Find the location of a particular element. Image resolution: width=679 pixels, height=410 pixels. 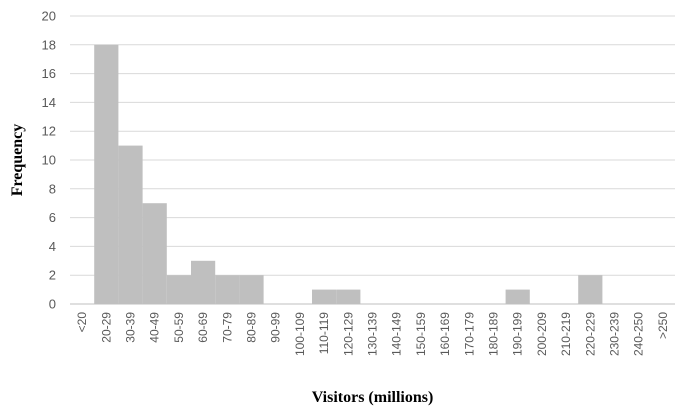

y-axis-title: Frequency is located at coordinates (17, 160).